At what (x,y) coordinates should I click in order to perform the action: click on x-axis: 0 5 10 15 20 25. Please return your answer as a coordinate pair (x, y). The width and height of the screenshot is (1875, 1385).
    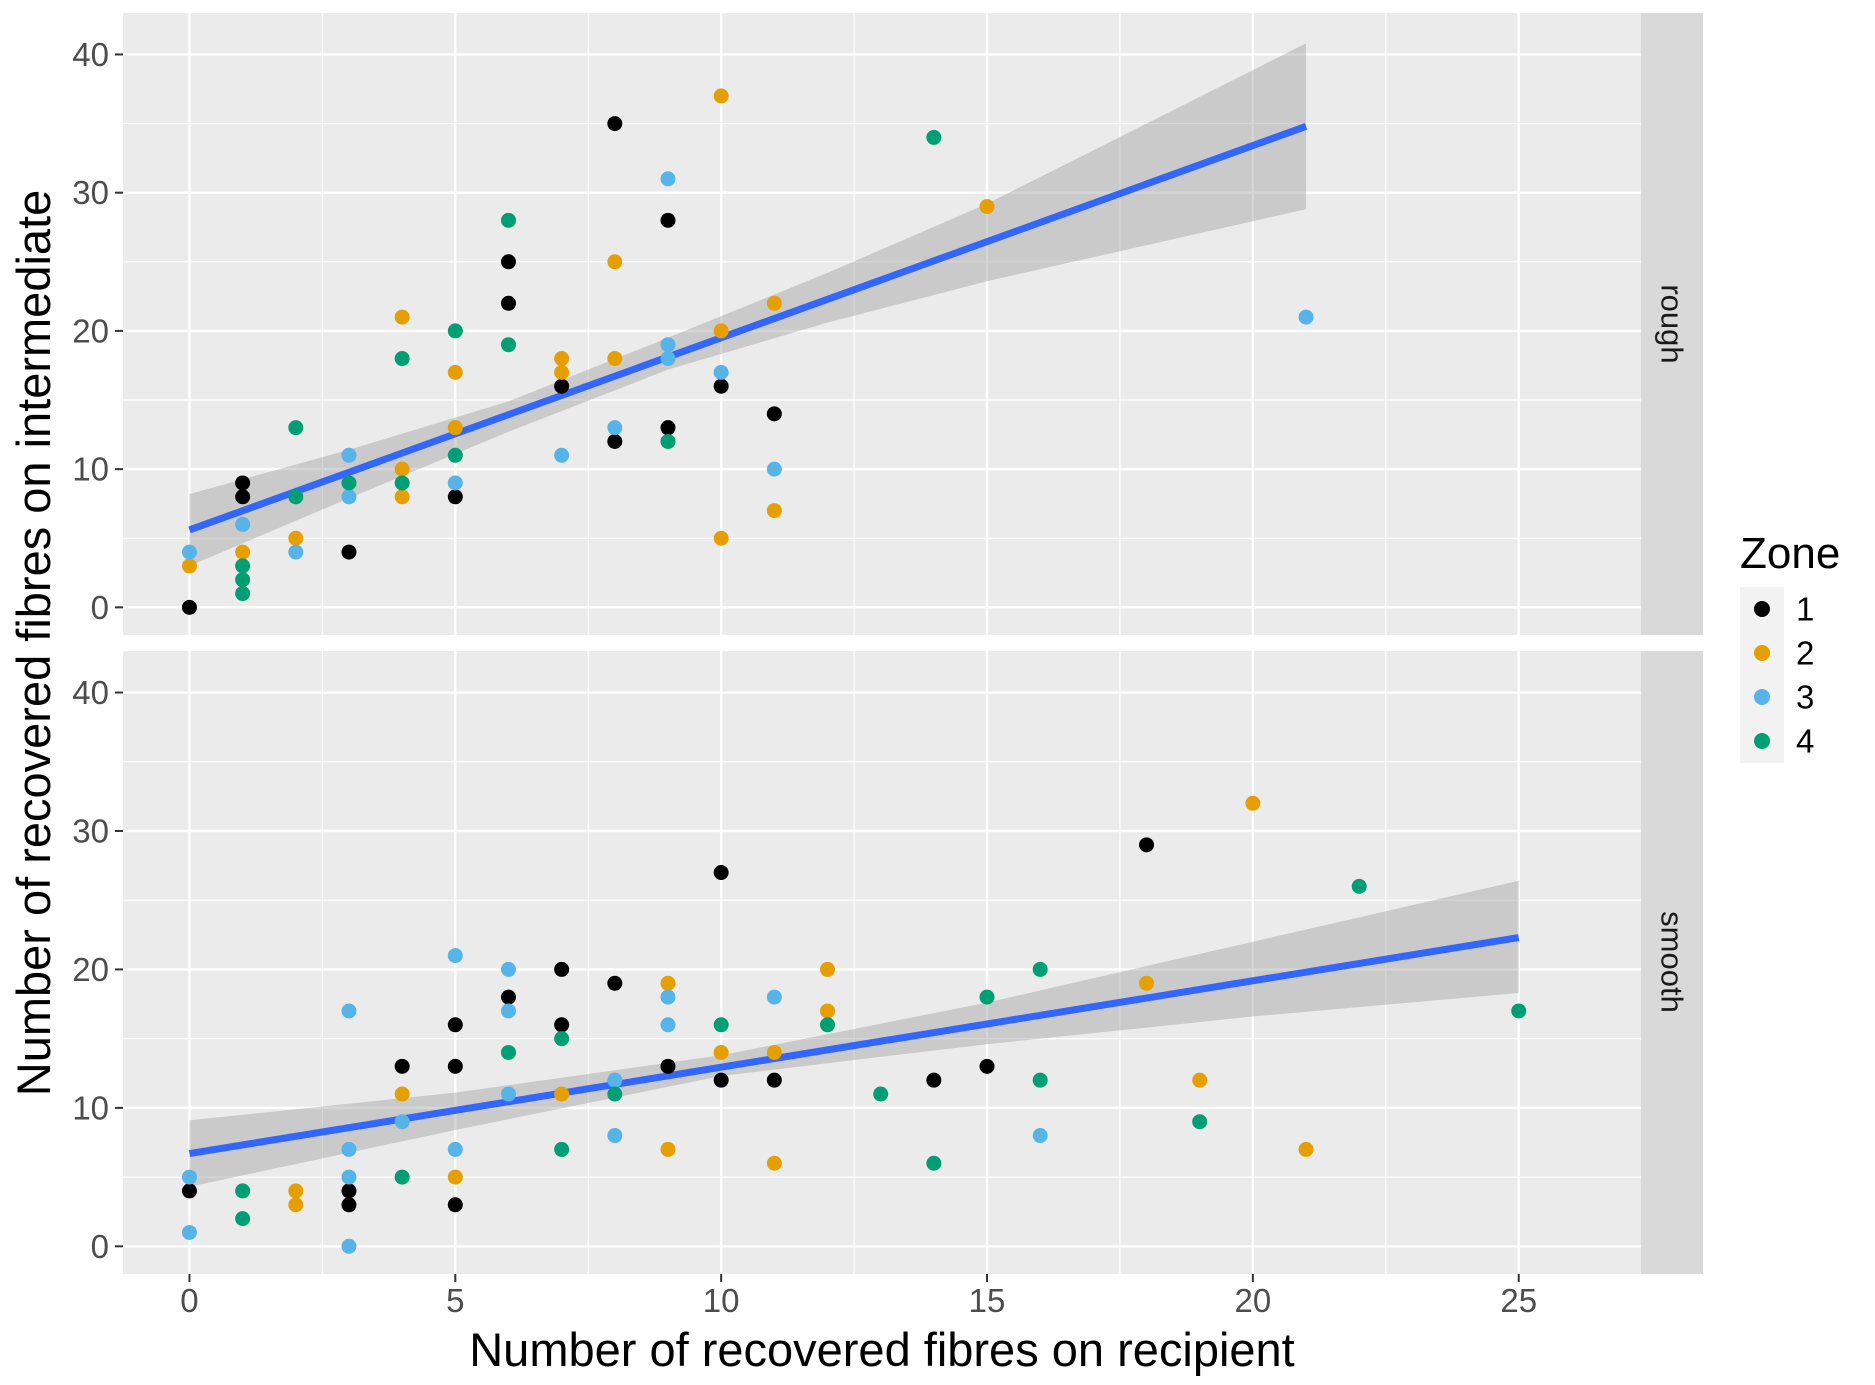
    Looking at the image, I should click on (858, 1296).